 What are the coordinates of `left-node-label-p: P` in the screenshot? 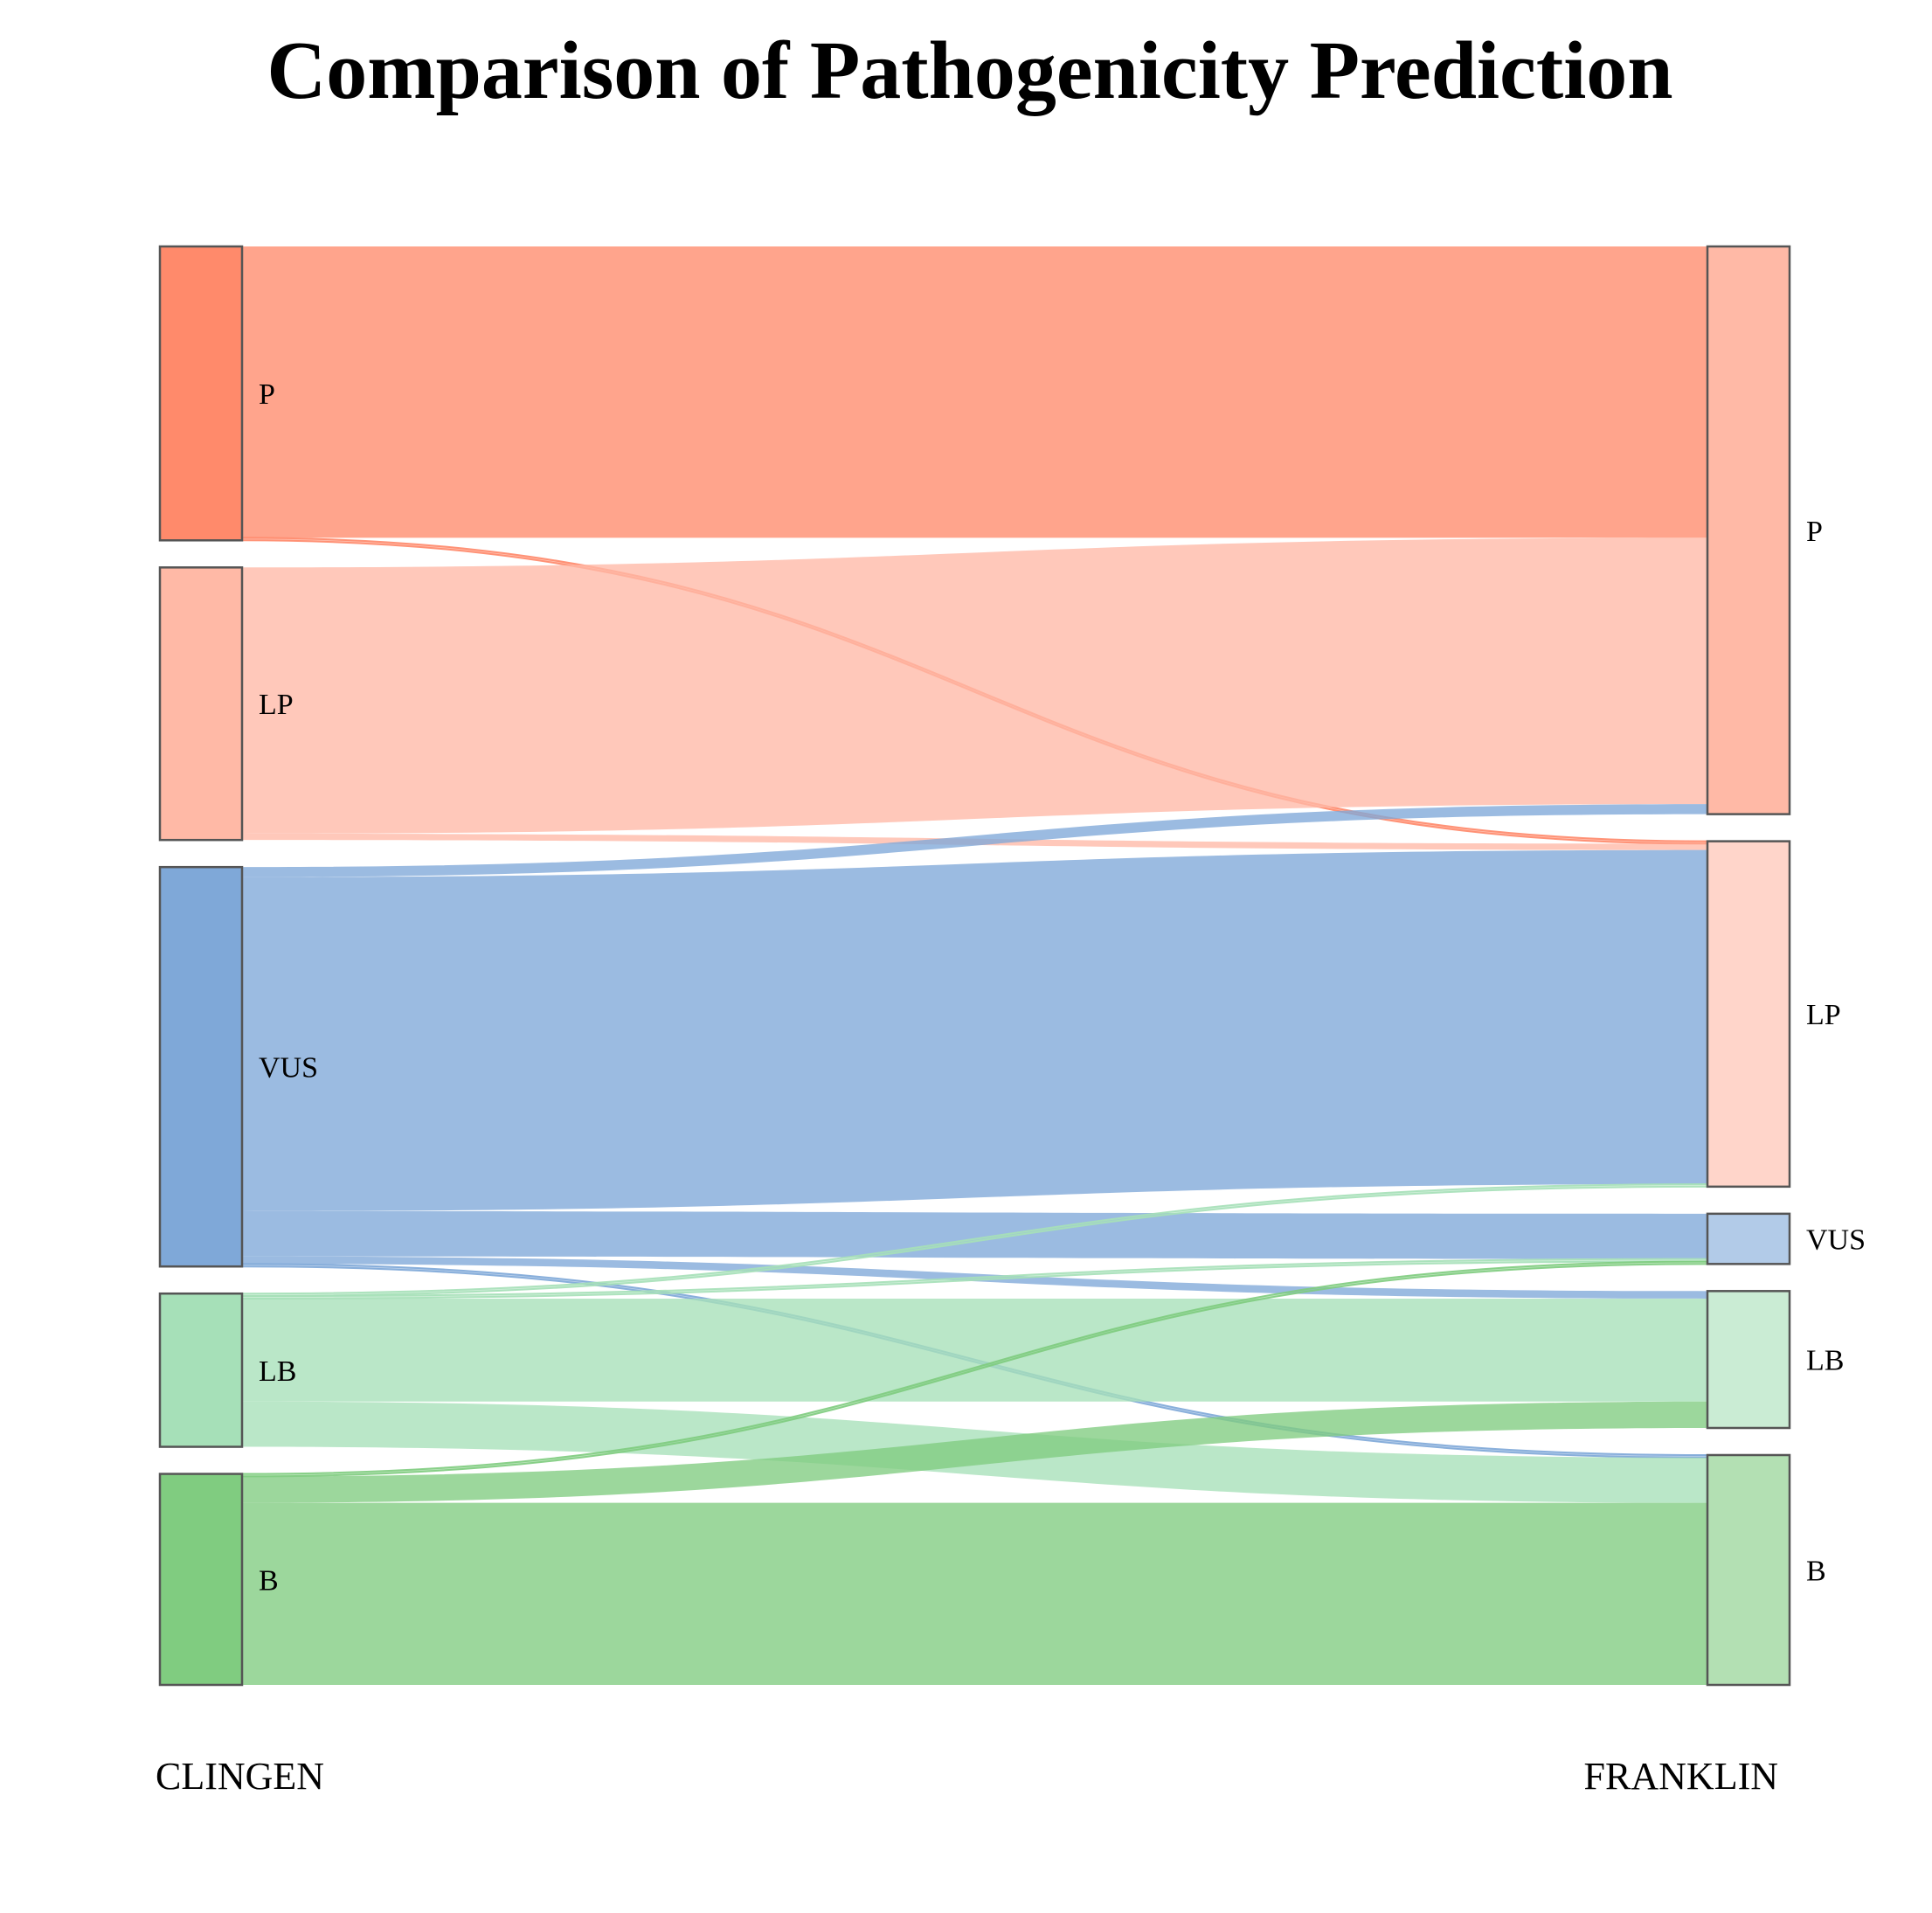 It's located at (267, 394).